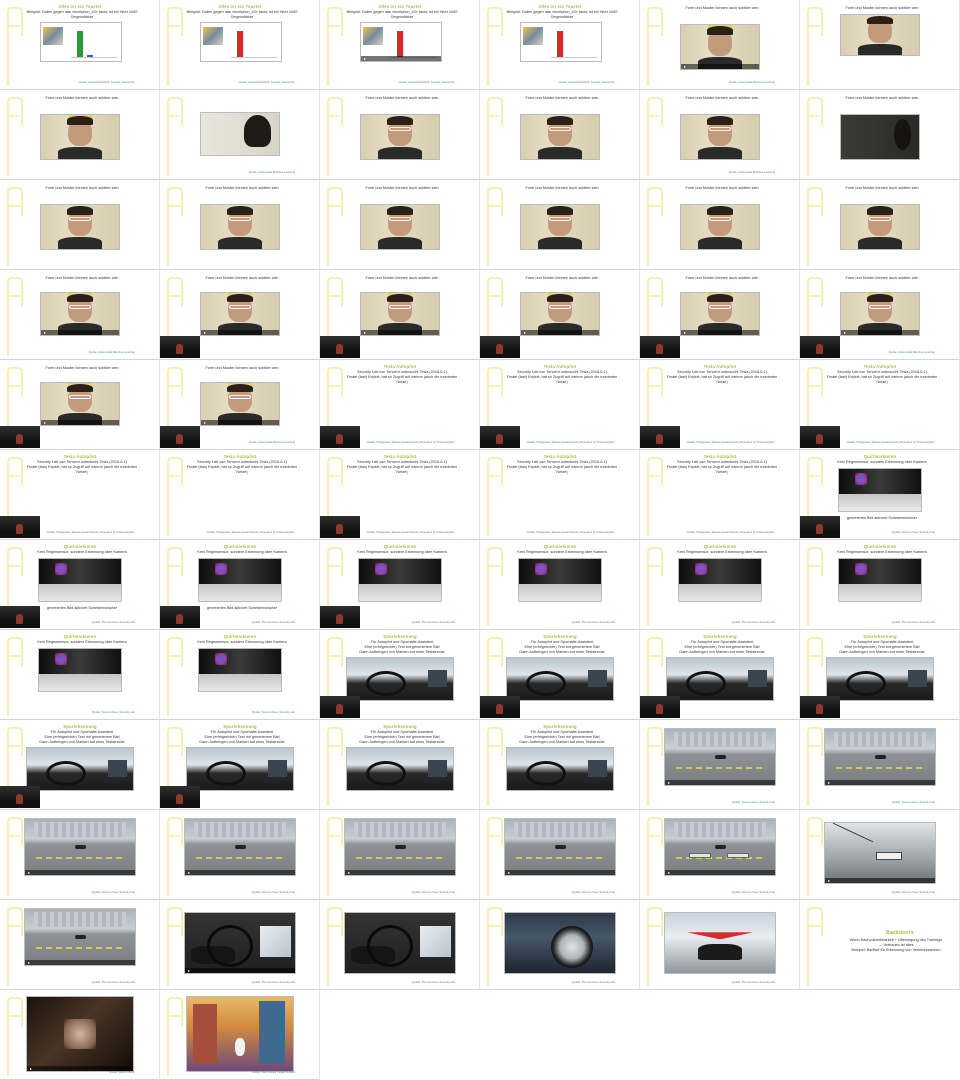  What do you see at coordinates (240, 1035) in the screenshot?
I see `slide-thumbnail: Quelle: Walt Disney Image Studios` at bounding box center [240, 1035].